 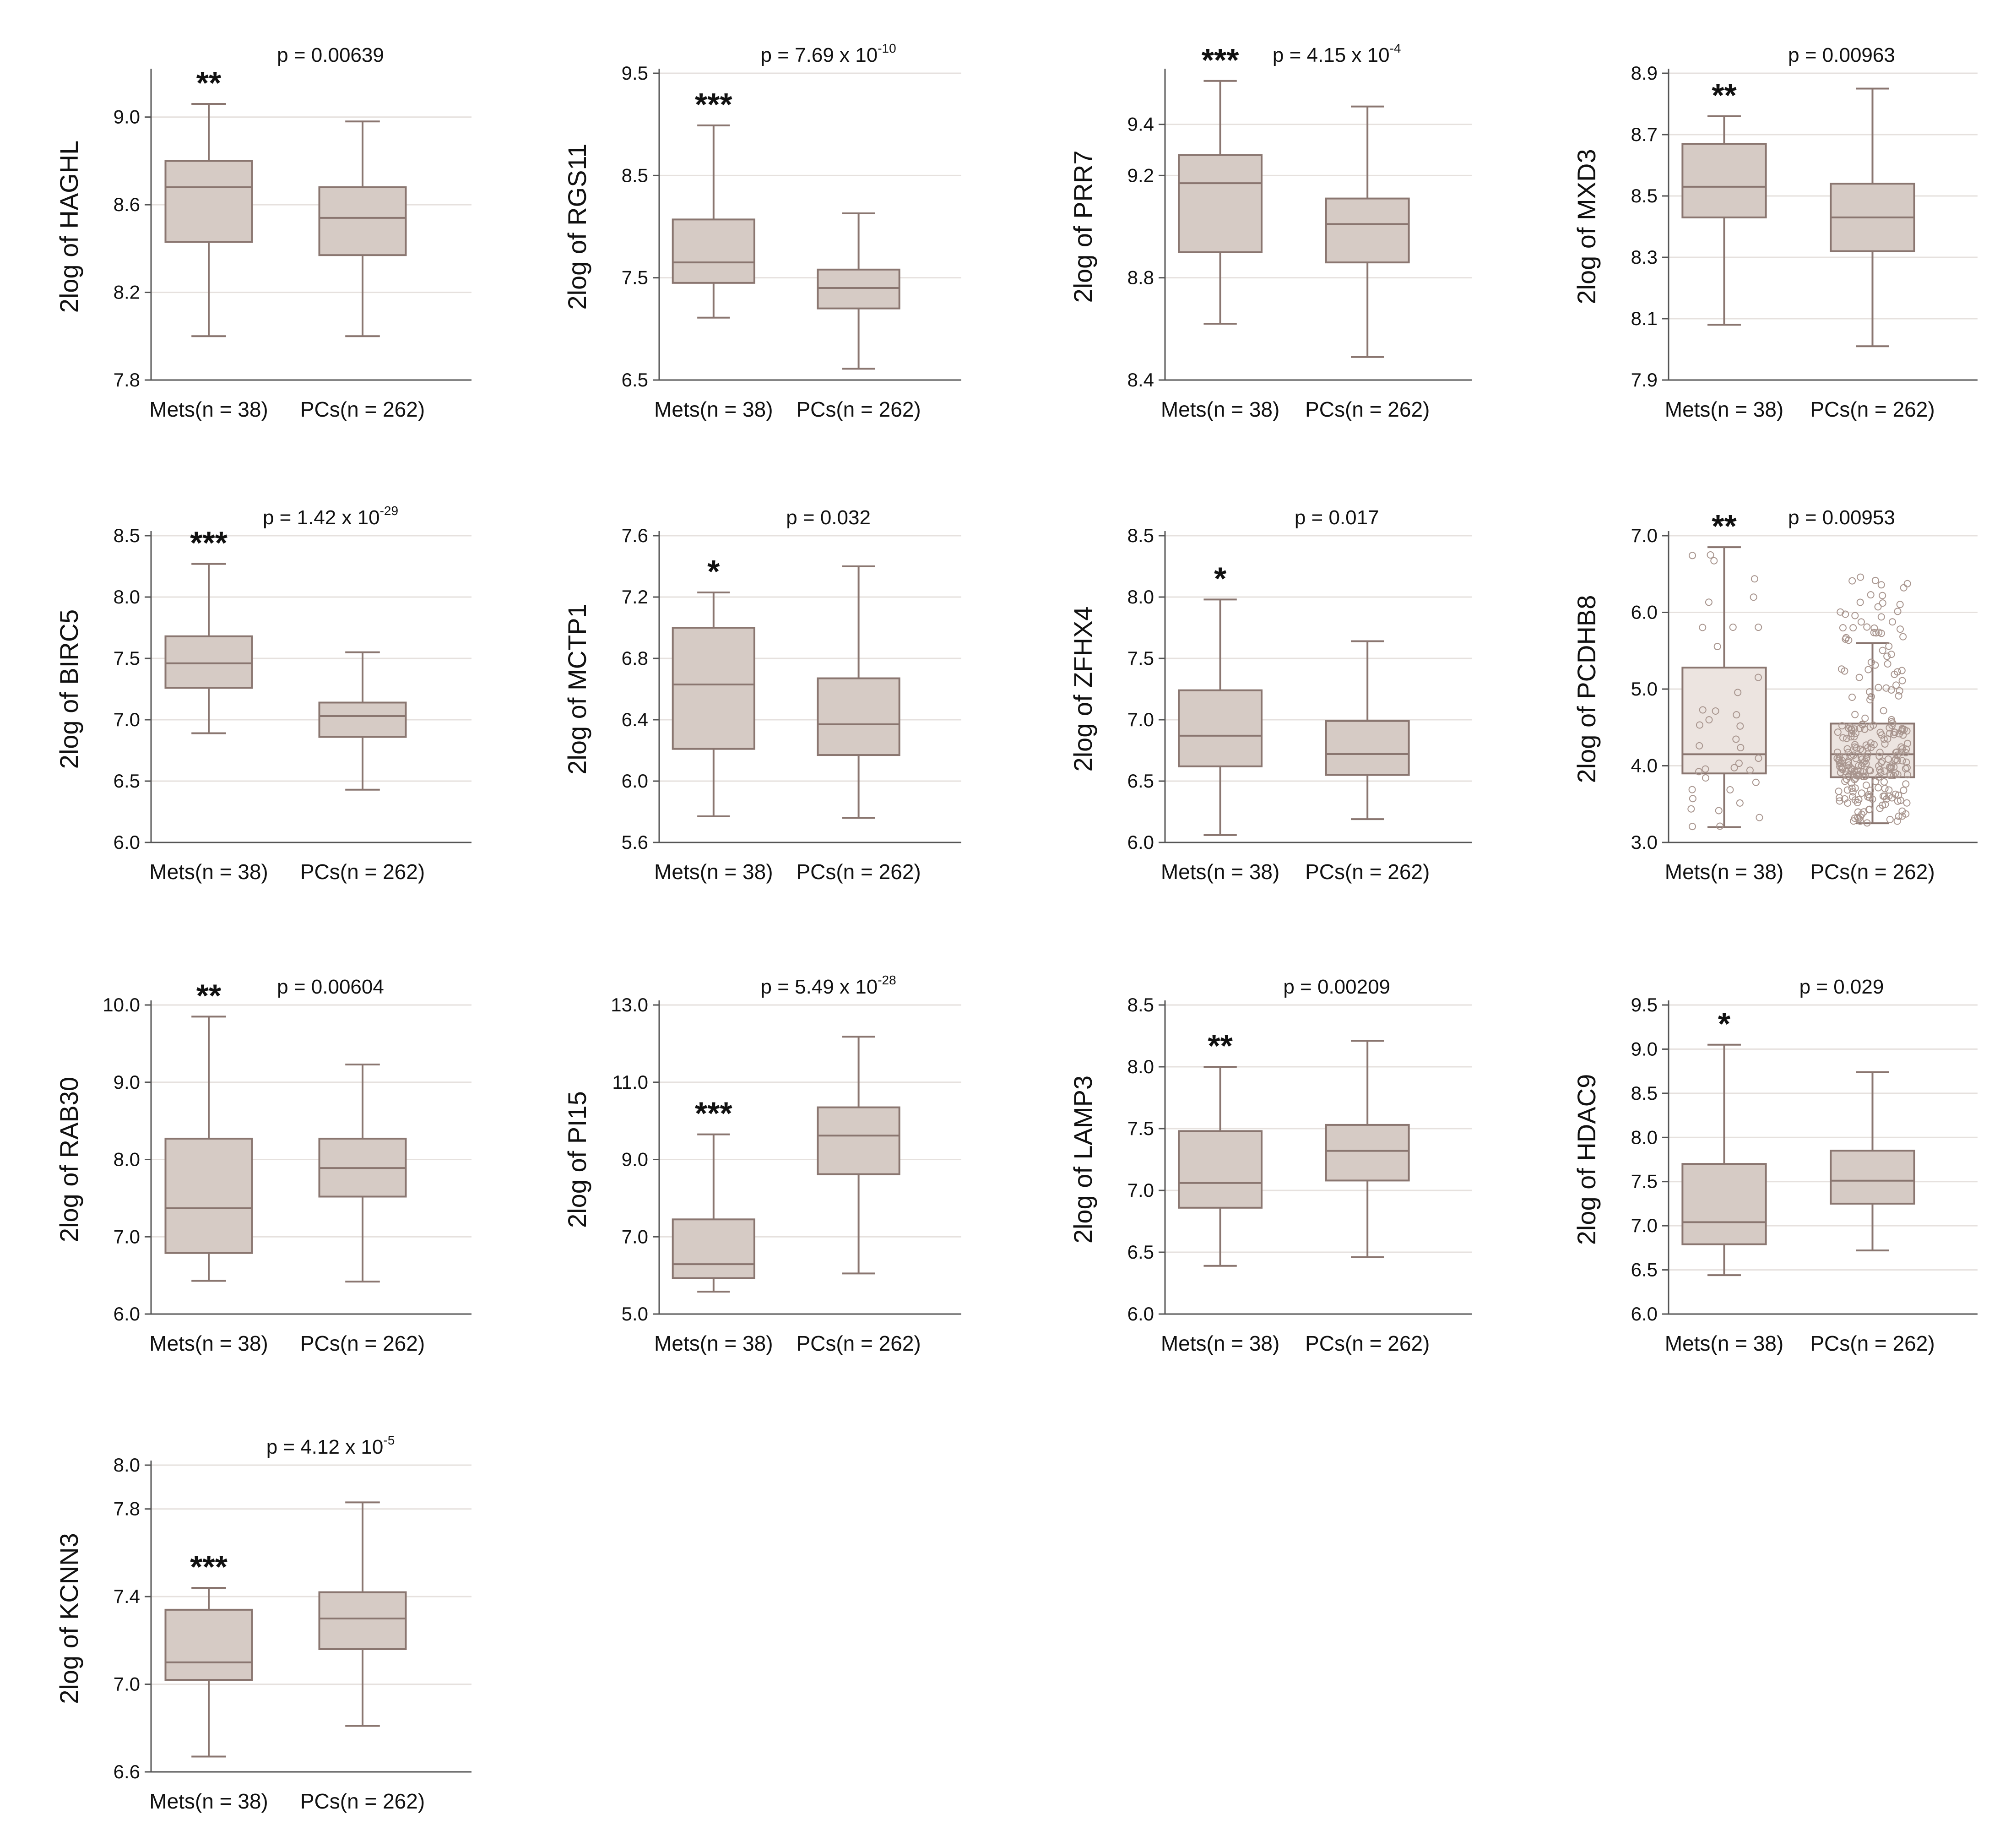 I want to click on p-value-label: p = 7.69 x 10-10, so click(x=828, y=53).